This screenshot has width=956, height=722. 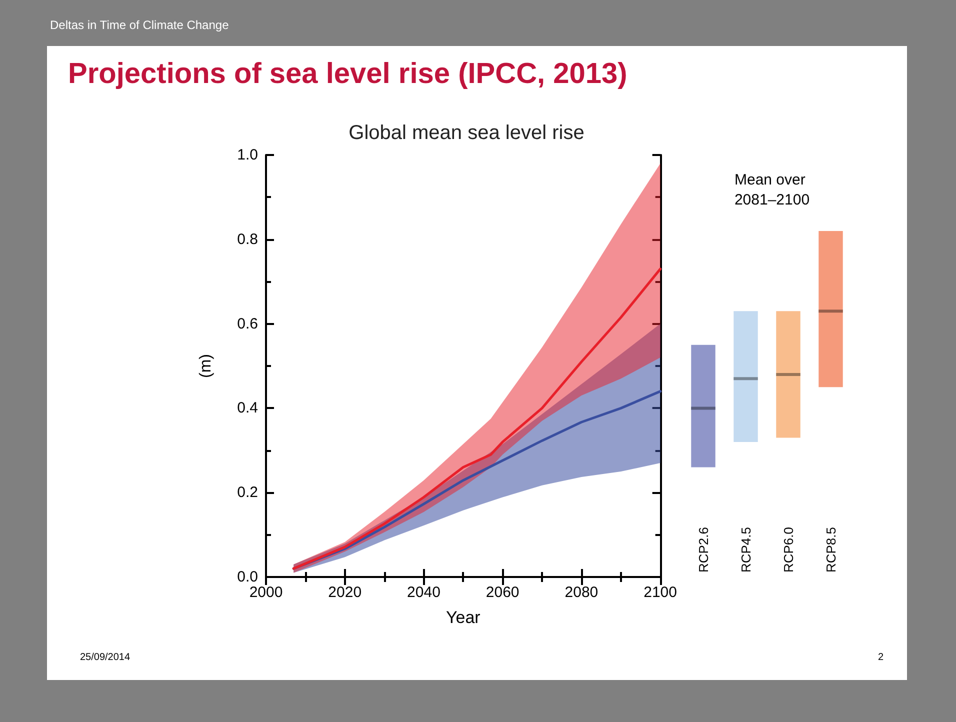 I want to click on text: Mean over 2081–2100, so click(x=772, y=190).